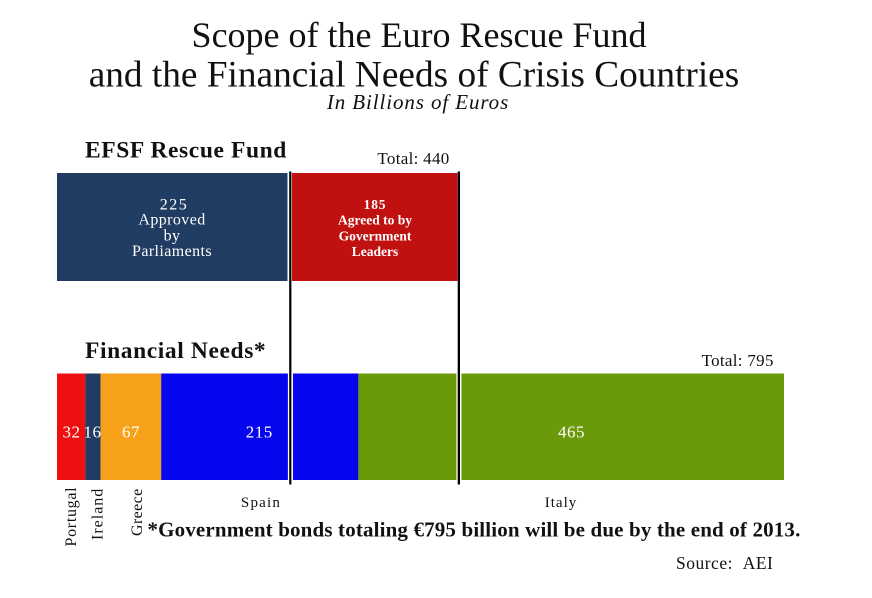 This screenshot has width=872, height=598. What do you see at coordinates (174, 205) in the screenshot?
I see `svg-text: 225` at bounding box center [174, 205].